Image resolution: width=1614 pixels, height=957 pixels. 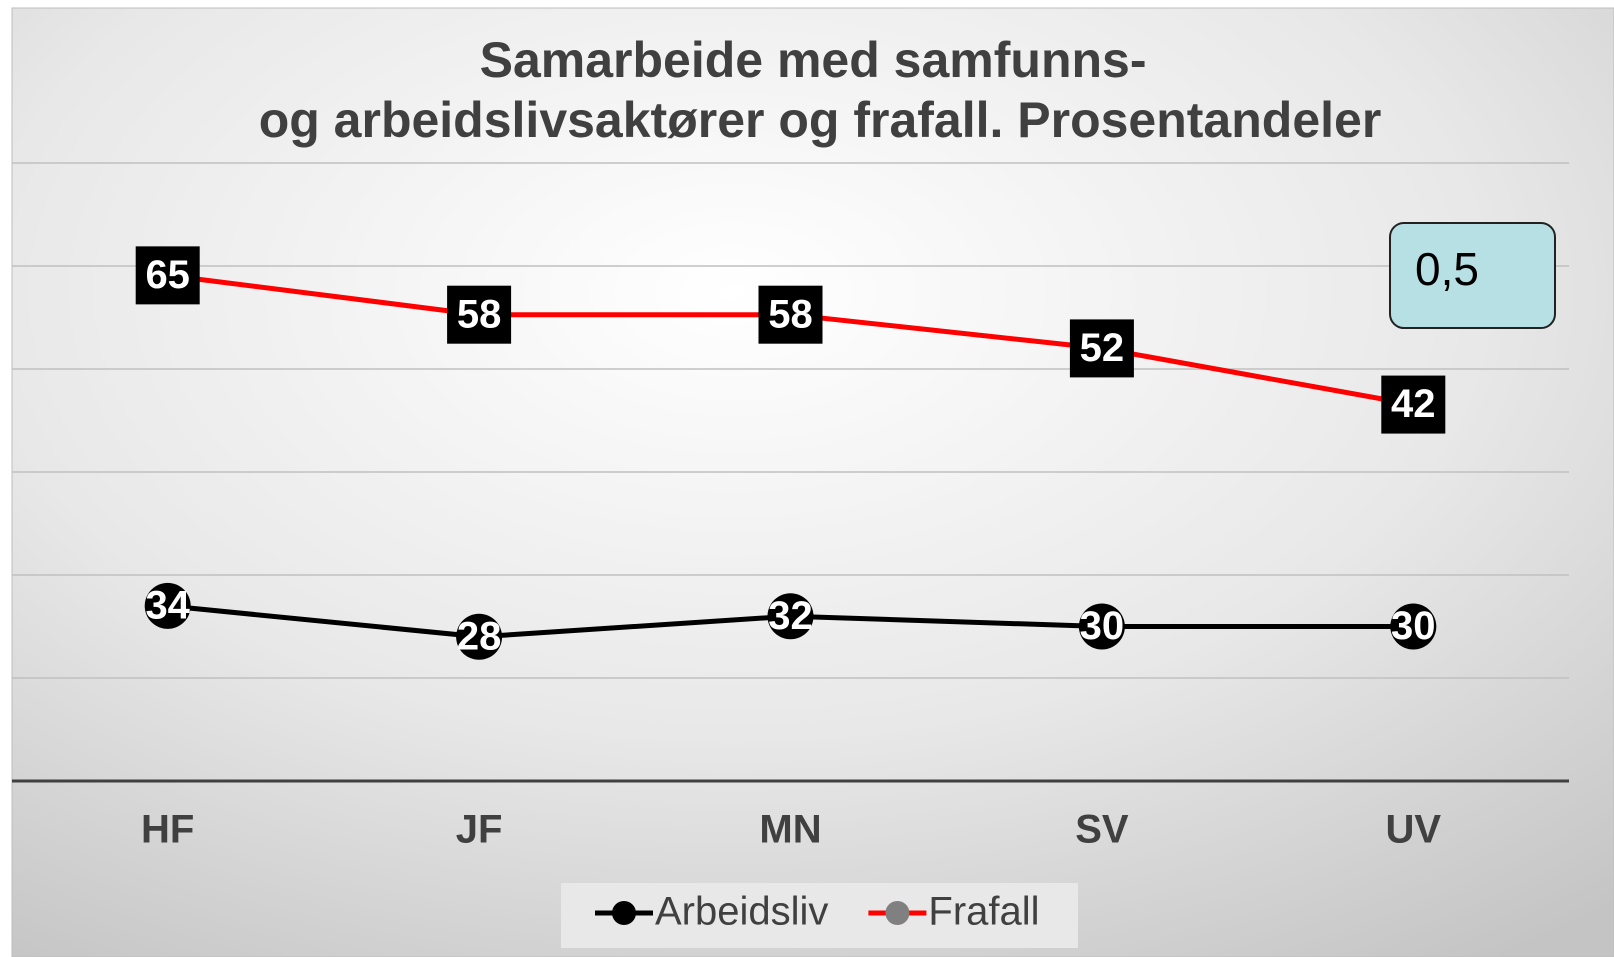 What do you see at coordinates (790, 830) in the screenshot?
I see `x-tick-label: MN` at bounding box center [790, 830].